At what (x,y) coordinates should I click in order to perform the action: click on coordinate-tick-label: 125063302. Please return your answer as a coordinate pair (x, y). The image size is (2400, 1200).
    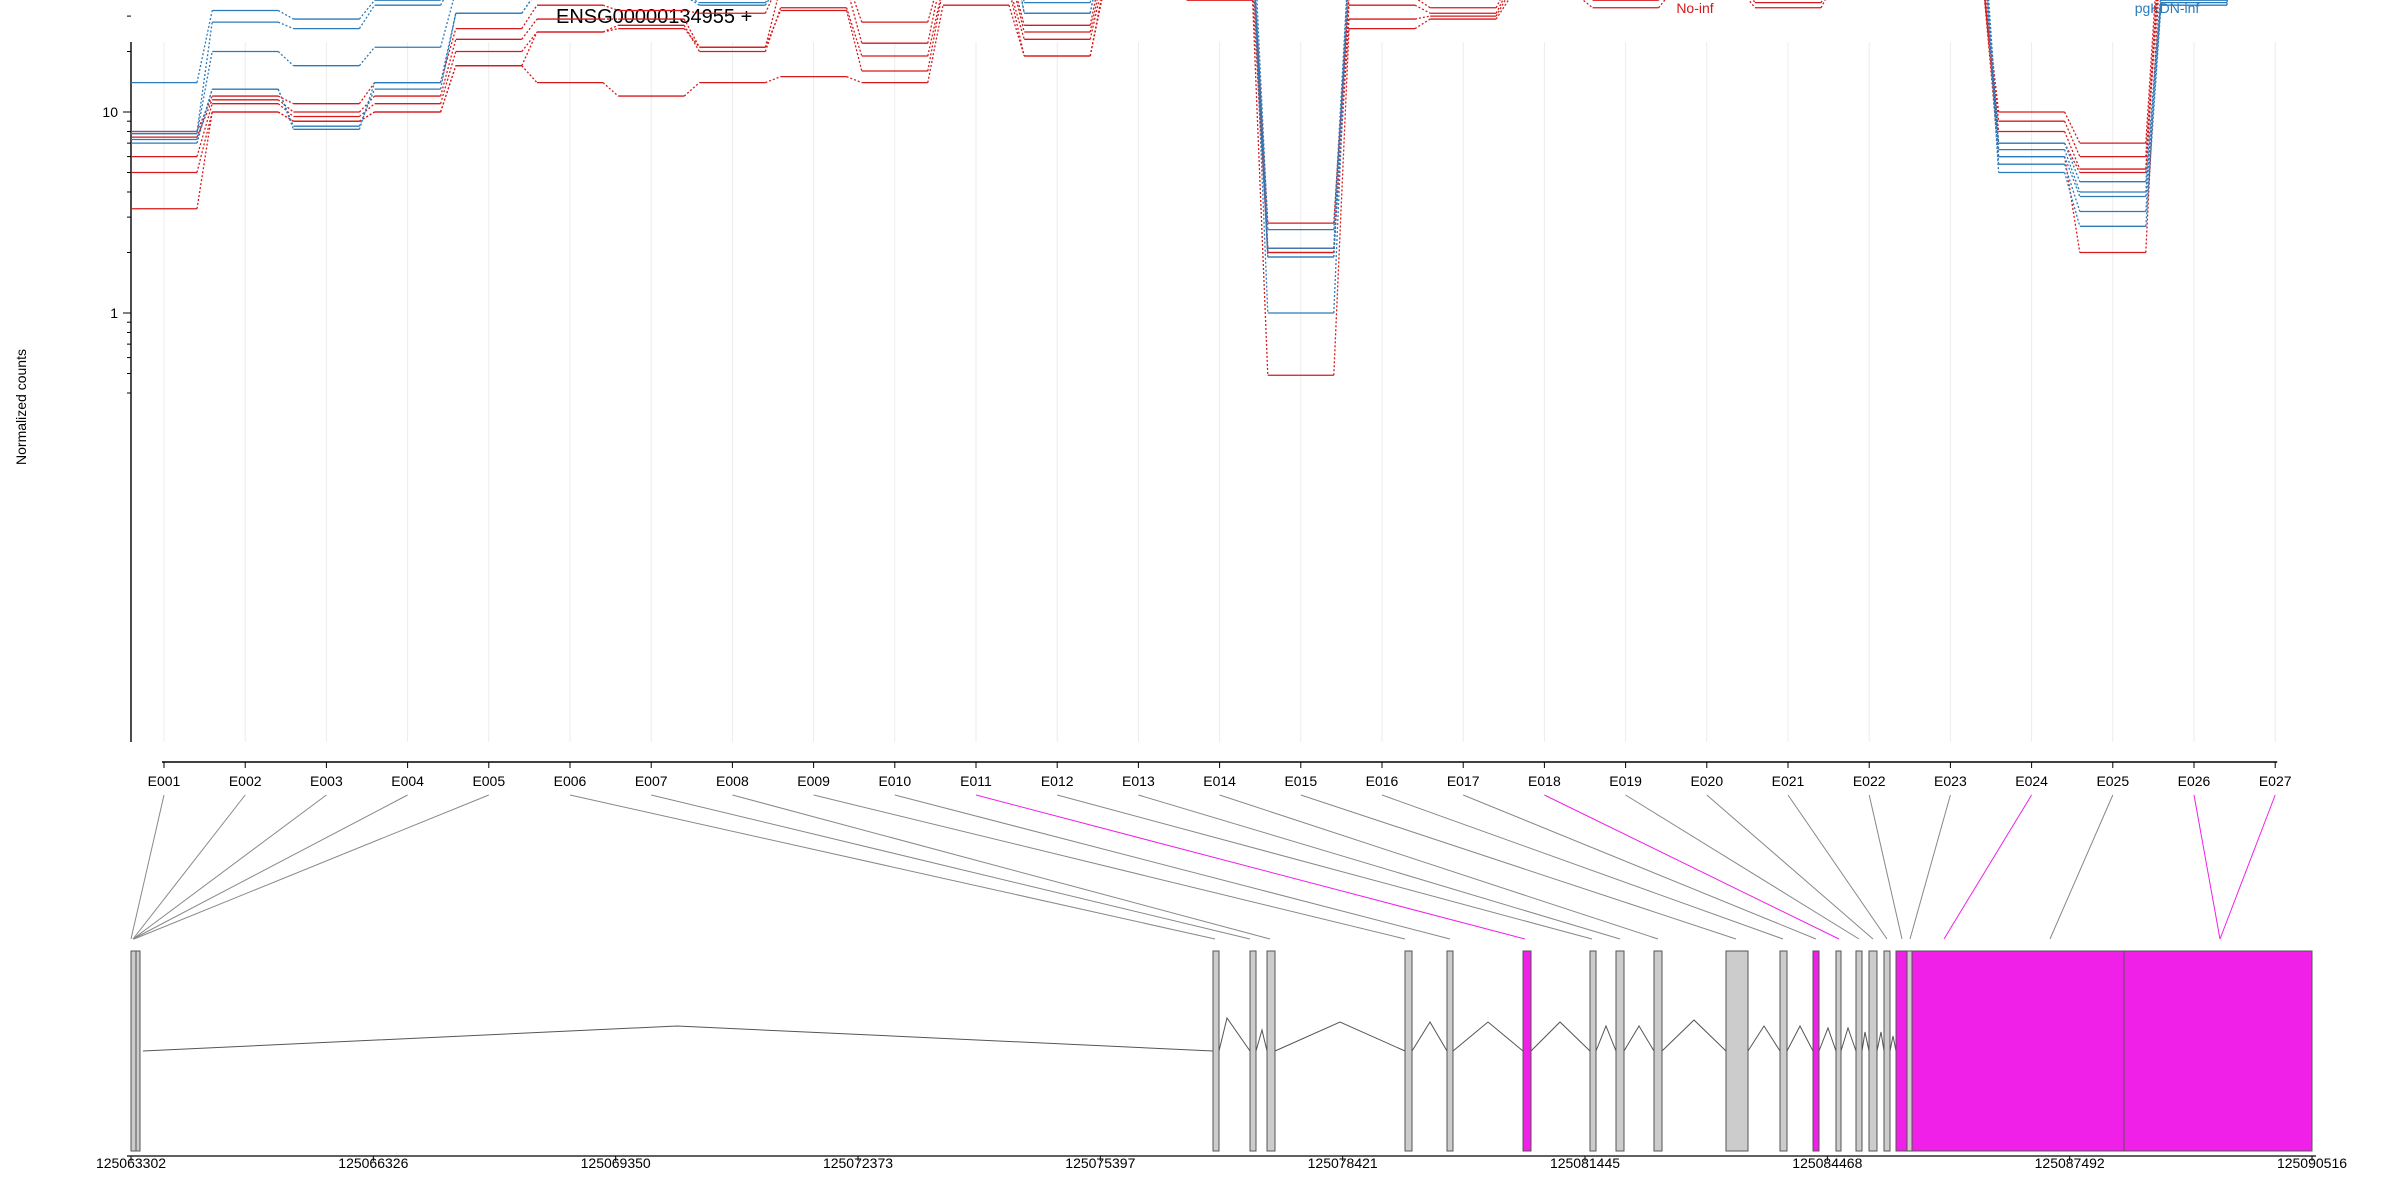
    Looking at the image, I should click on (131, 1163).